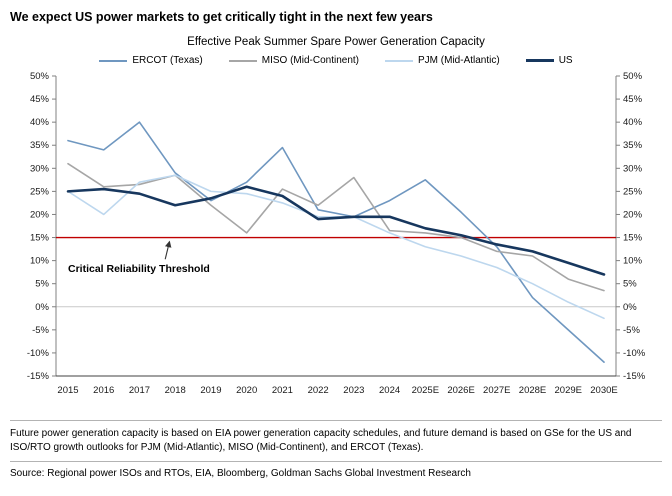 The image size is (672, 496). What do you see at coordinates (282, 390) in the screenshot?
I see `x-tick-label: 2021` at bounding box center [282, 390].